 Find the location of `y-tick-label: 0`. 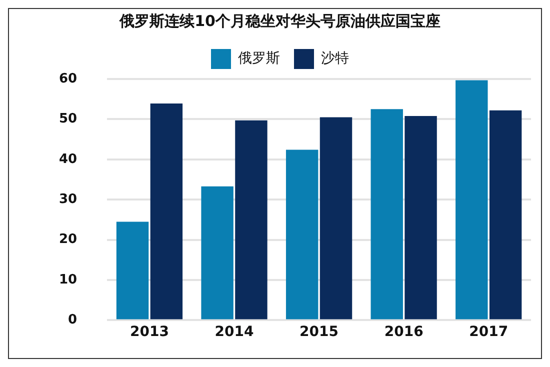

y-tick-label: 0 is located at coordinates (73, 320).